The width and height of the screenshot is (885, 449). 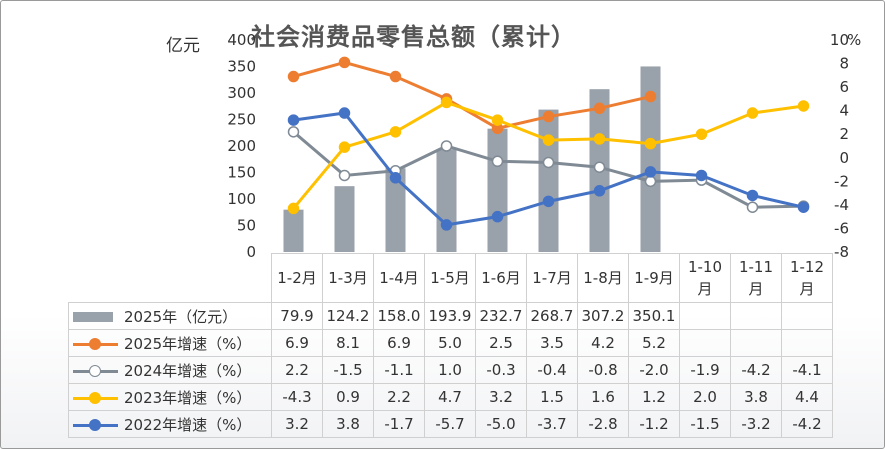 What do you see at coordinates (552, 278) in the screenshot?
I see `category-label: 1-7月` at bounding box center [552, 278].